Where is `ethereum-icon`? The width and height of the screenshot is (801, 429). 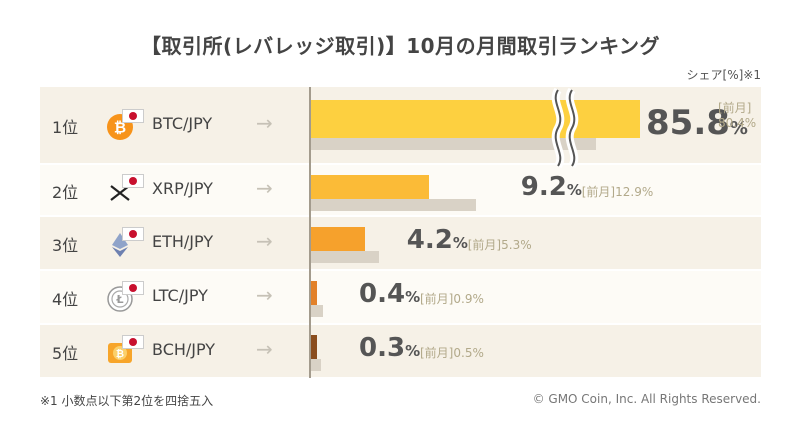 ethereum-icon is located at coordinates (118, 244).